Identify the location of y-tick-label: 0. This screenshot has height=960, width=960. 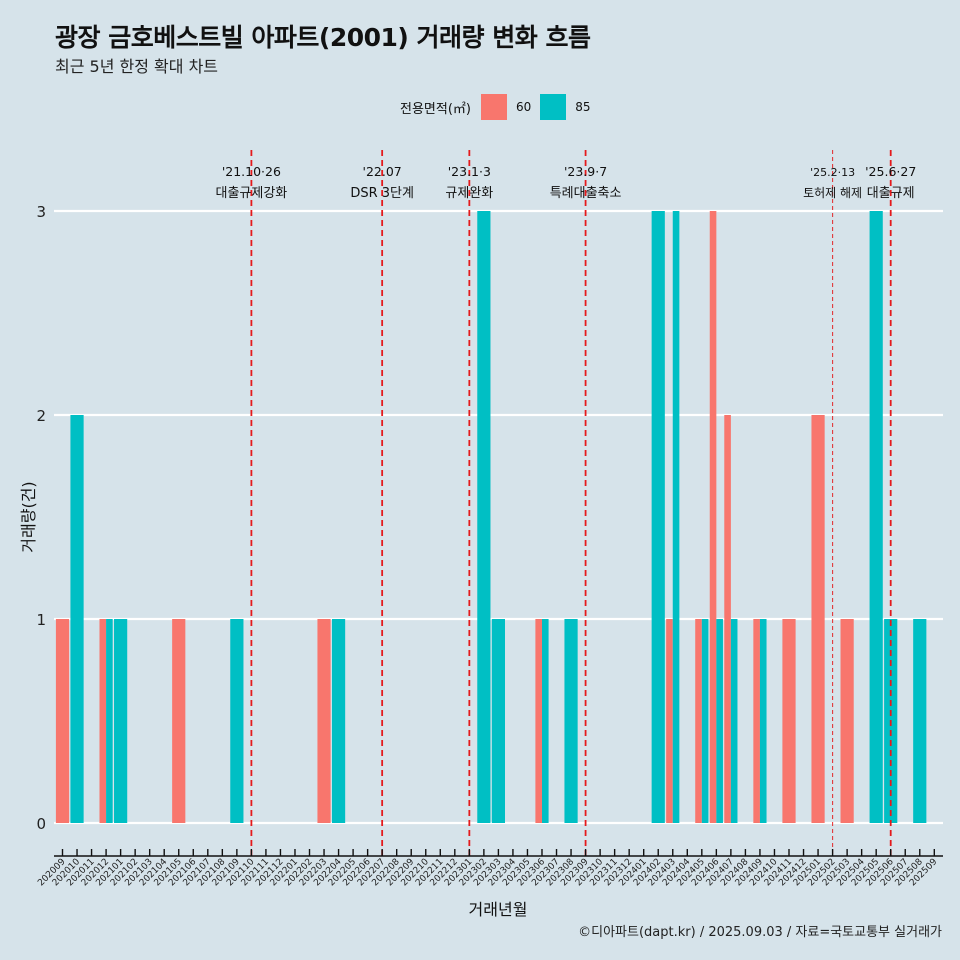
(41, 824).